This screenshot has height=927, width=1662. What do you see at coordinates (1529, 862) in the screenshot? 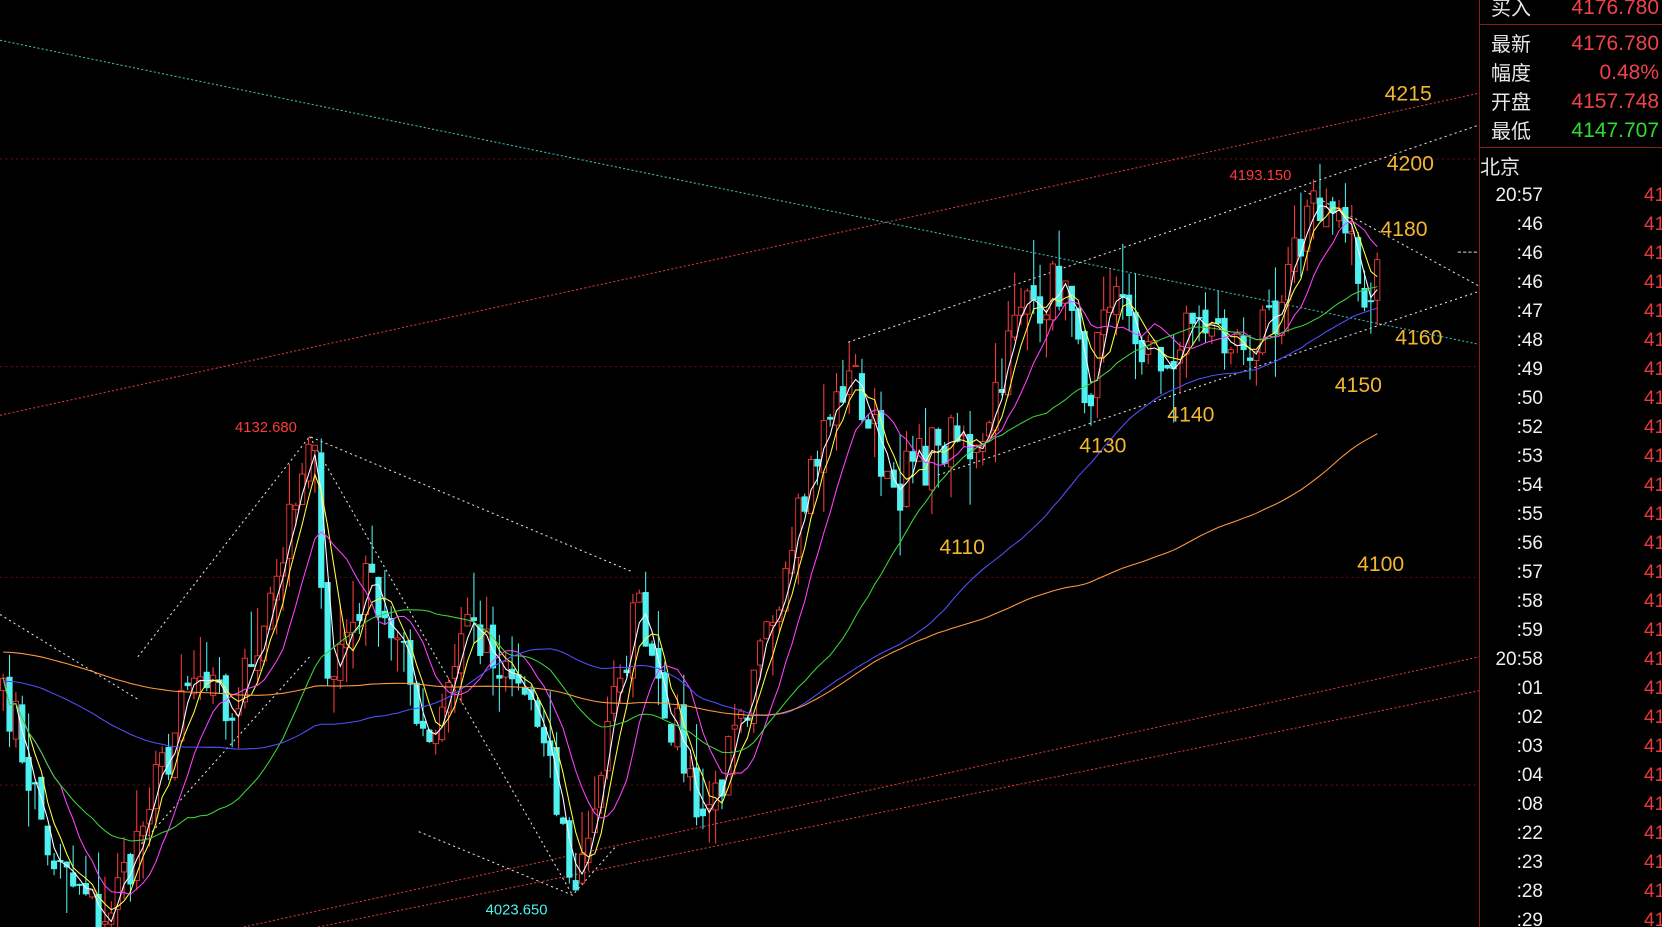
I see `tick-time: :23` at bounding box center [1529, 862].